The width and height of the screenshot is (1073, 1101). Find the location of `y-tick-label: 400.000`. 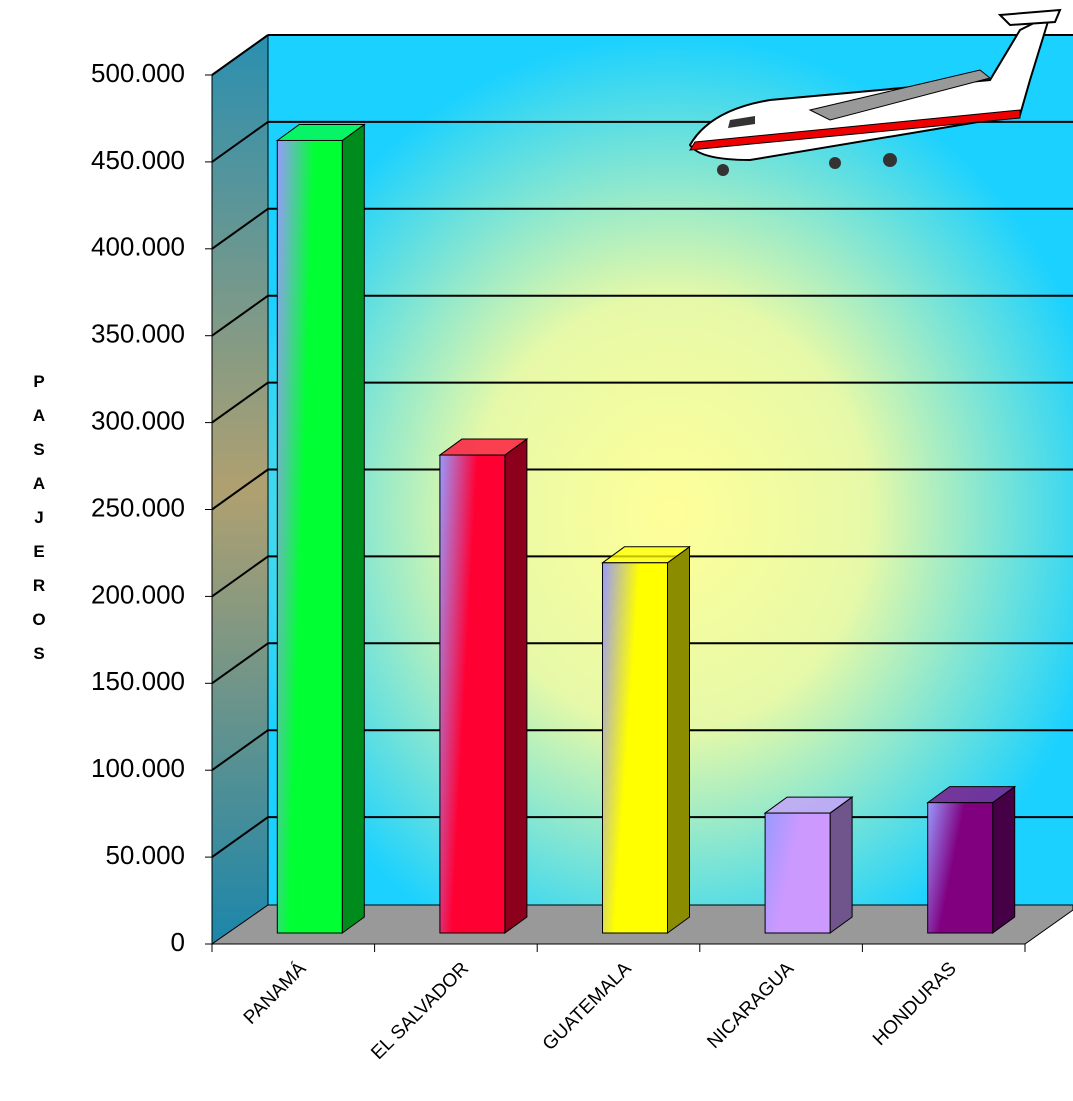

y-tick-label: 400.000 is located at coordinates (138, 247).